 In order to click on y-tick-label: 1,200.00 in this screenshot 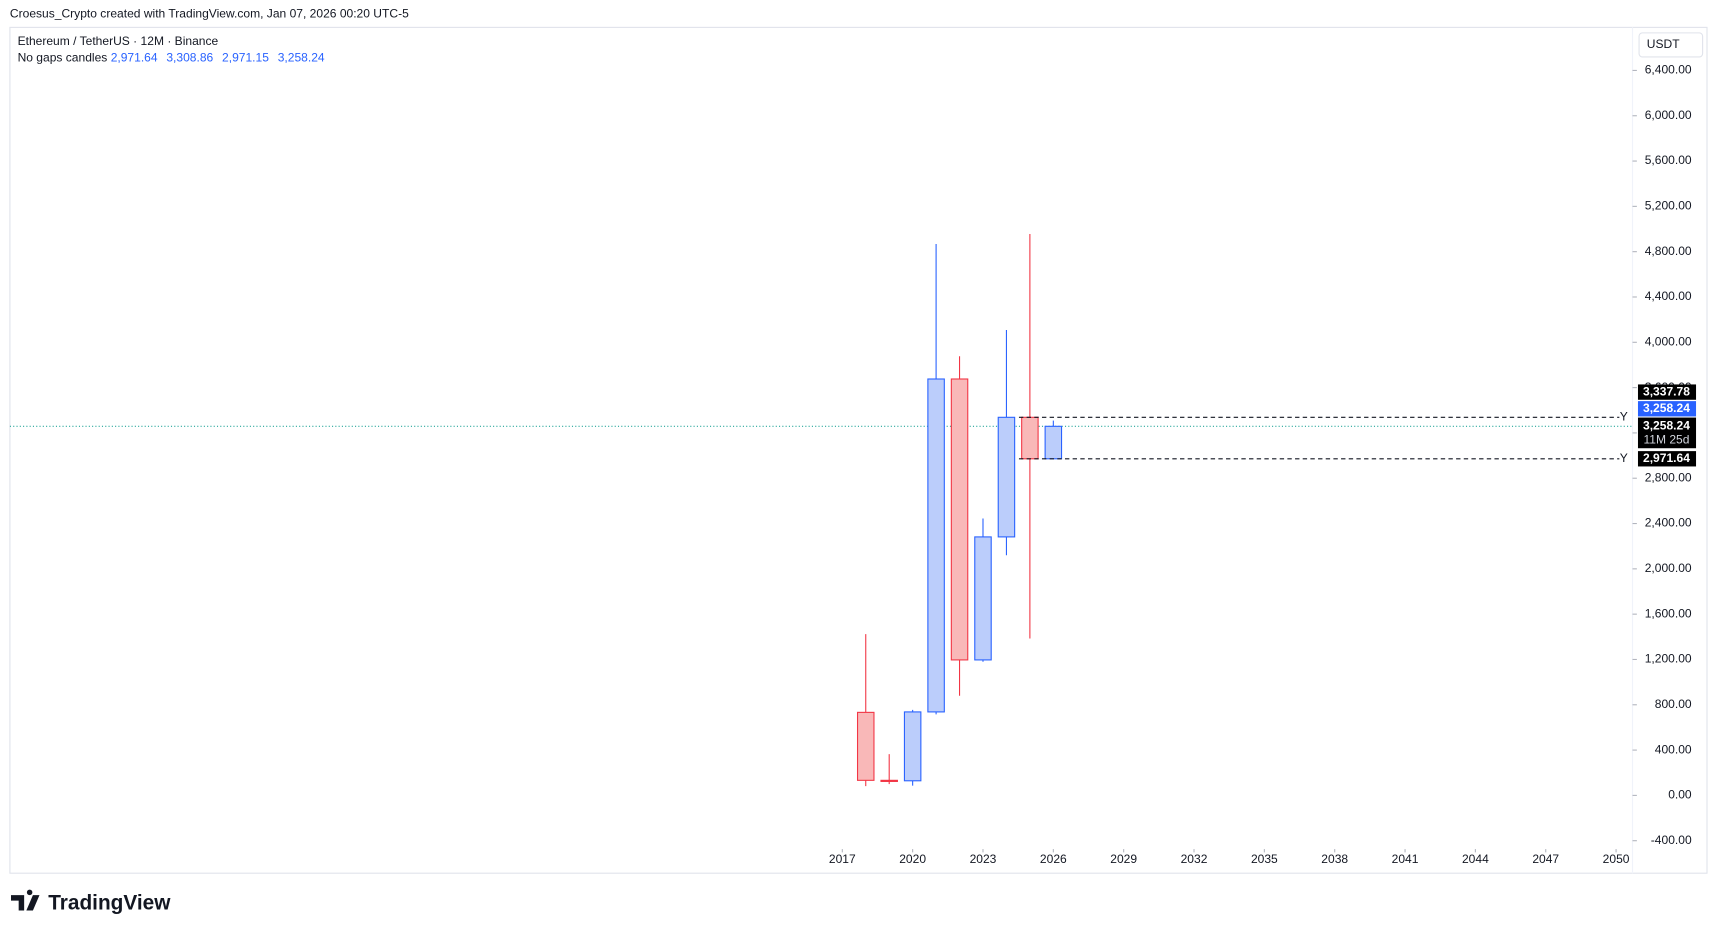, I will do `click(1668, 659)`.